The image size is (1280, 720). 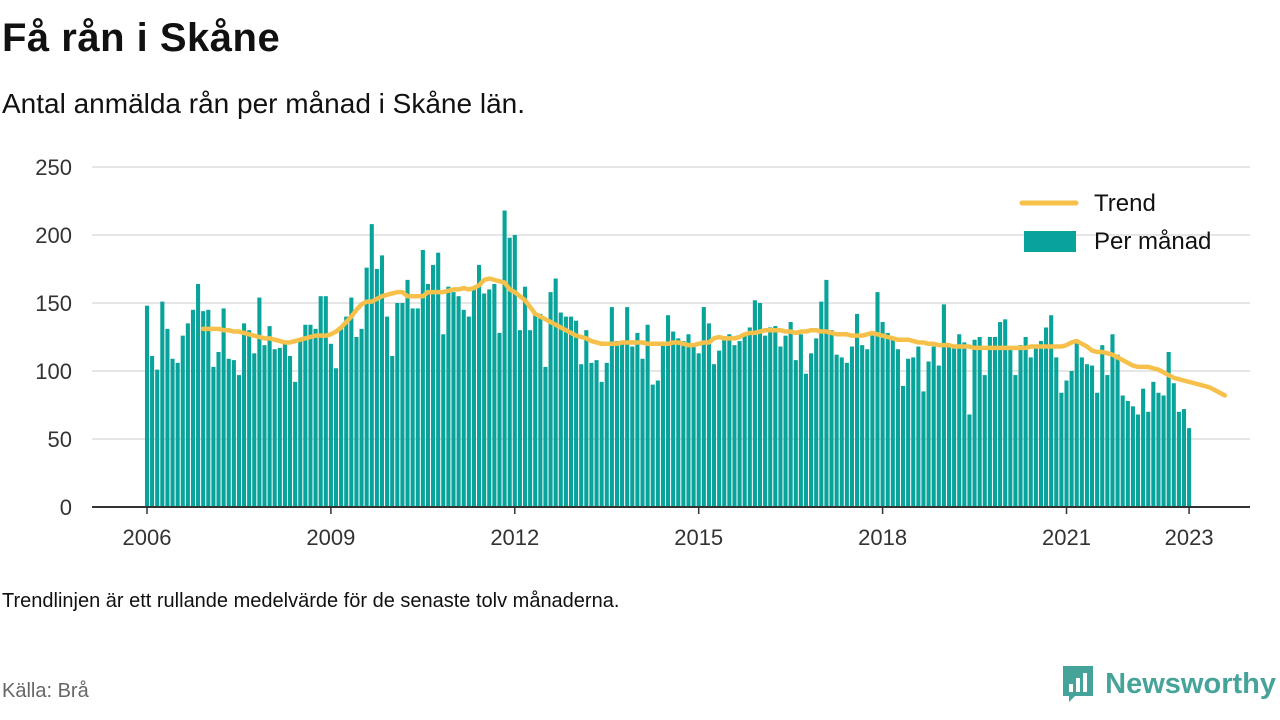 I want to click on x-tick-label: 2021, so click(x=1066, y=537).